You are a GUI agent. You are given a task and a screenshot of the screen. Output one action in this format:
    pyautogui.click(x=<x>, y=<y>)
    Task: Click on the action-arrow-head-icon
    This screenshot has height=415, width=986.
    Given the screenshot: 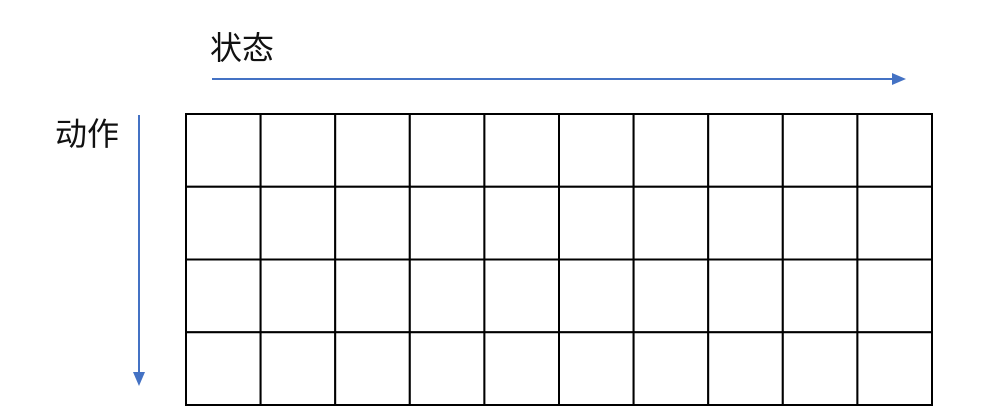 What is the action you would take?
    pyautogui.click(x=139, y=379)
    